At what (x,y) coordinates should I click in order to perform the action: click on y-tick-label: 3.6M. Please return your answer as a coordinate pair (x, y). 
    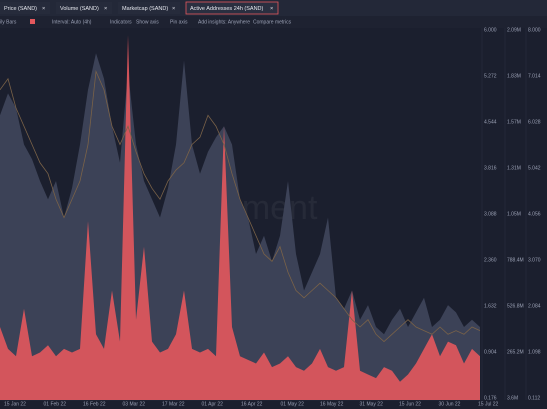
    Looking at the image, I should click on (512, 398).